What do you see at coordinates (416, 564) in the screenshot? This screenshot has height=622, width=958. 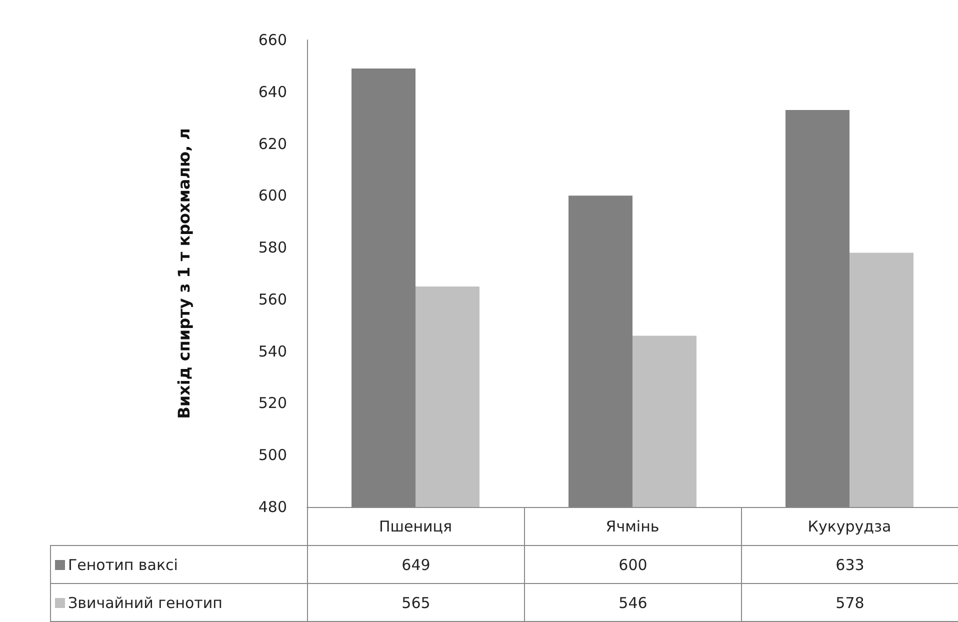 I see `data-label: 649` at bounding box center [416, 564].